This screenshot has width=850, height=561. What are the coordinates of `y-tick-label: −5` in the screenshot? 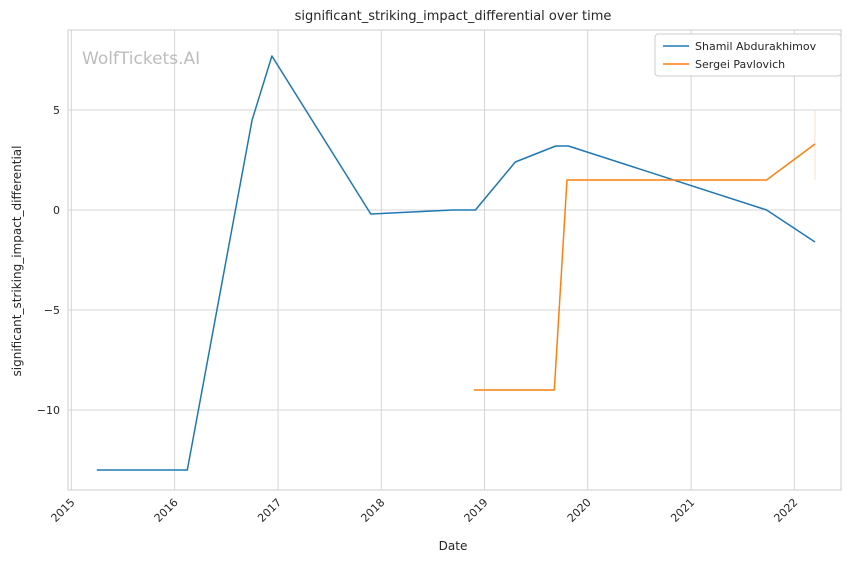 It's located at (52, 310).